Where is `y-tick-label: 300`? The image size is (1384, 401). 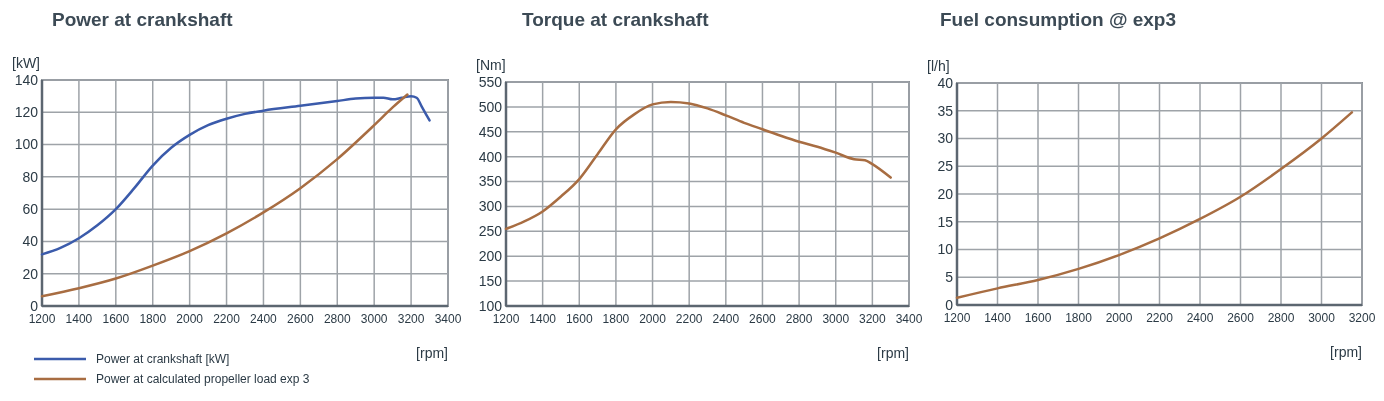
y-tick-label: 300 is located at coordinates (490, 206).